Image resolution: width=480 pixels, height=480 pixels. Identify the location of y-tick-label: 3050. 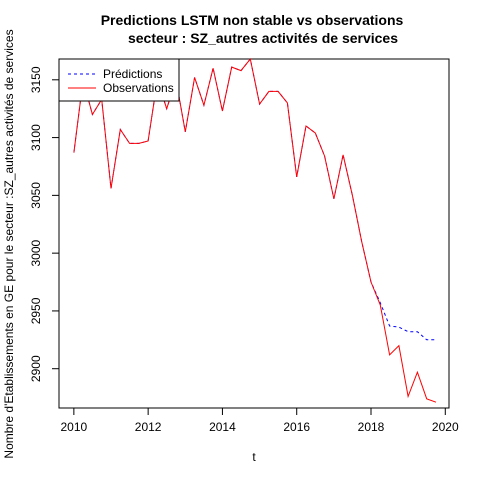
(36, 195).